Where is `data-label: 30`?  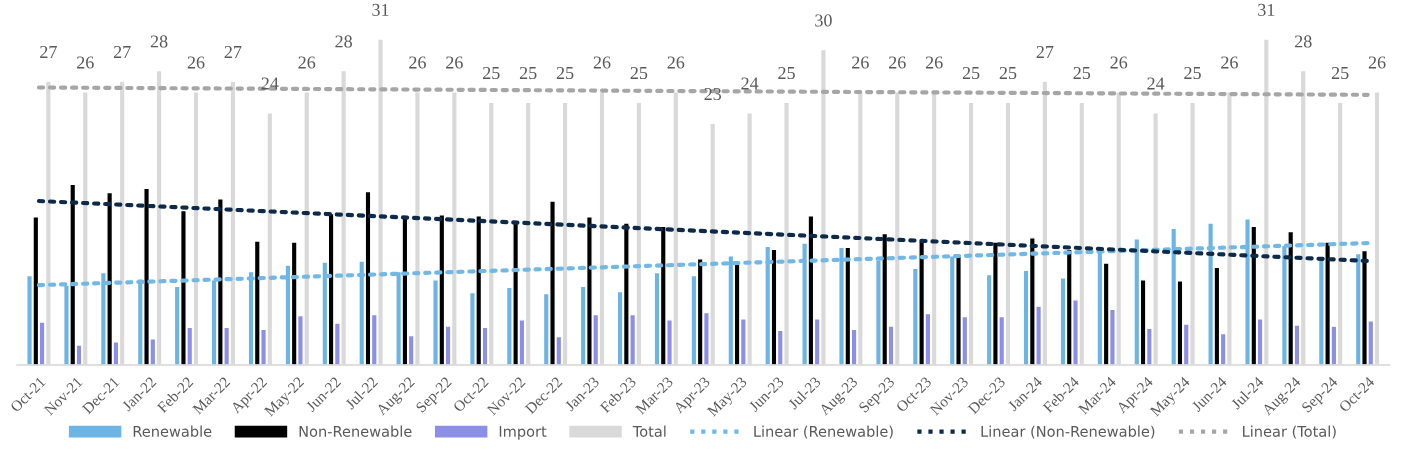 data-label: 30 is located at coordinates (823, 20).